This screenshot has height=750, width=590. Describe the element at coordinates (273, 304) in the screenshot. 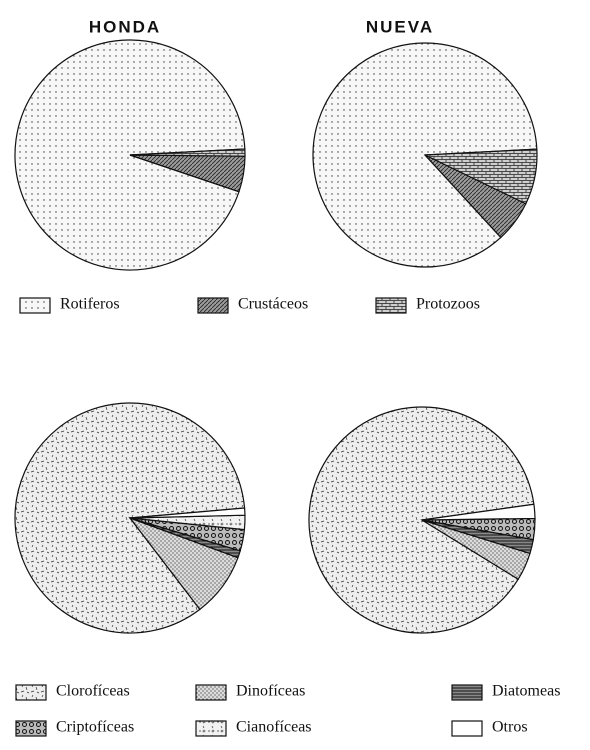

I see `legend-label: Crustáceos` at that location.